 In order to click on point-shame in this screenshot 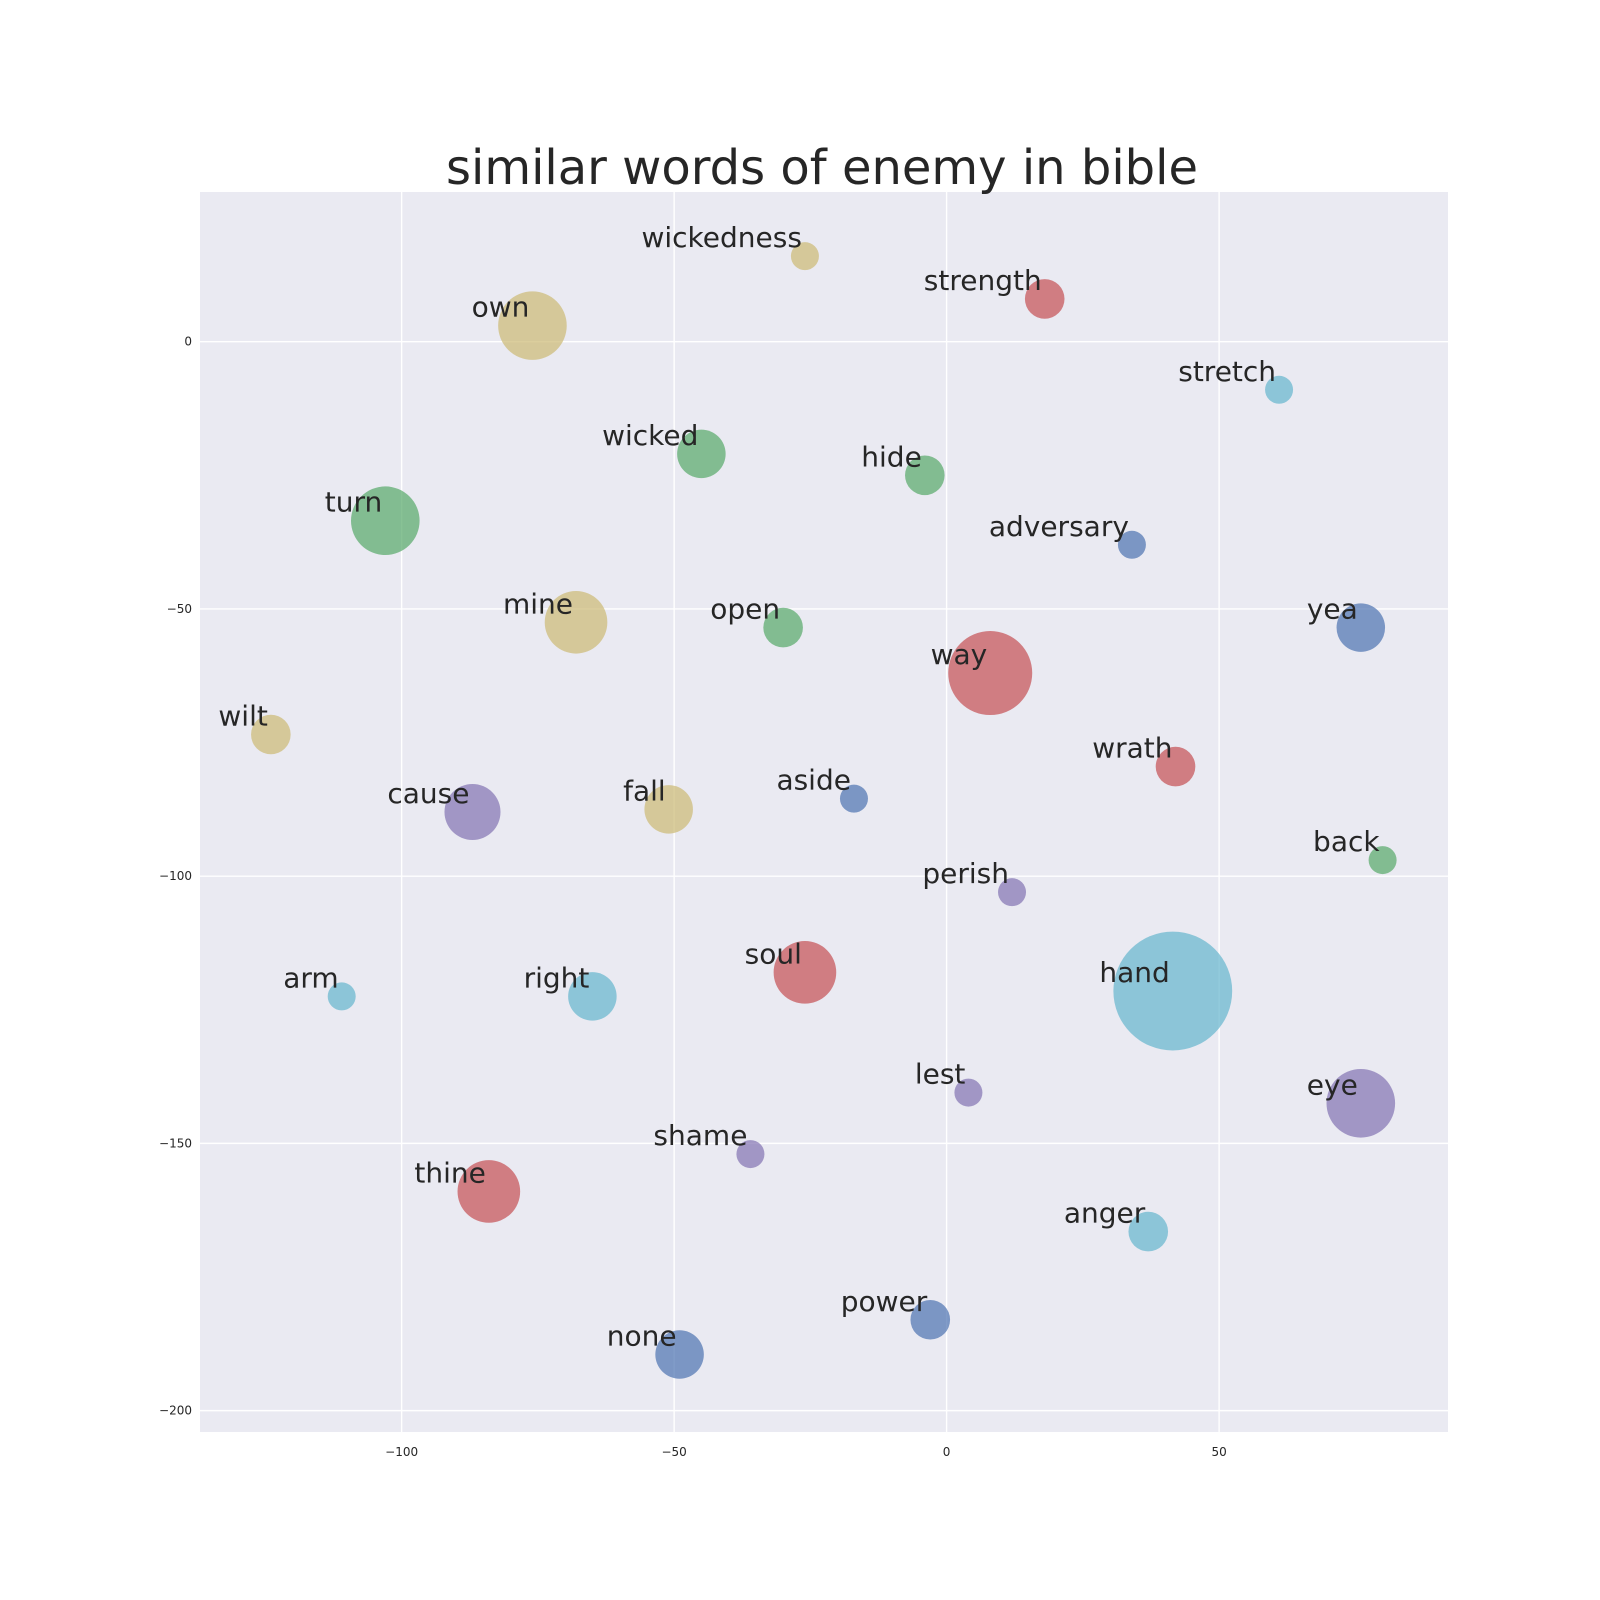, I will do `click(750, 1154)`.